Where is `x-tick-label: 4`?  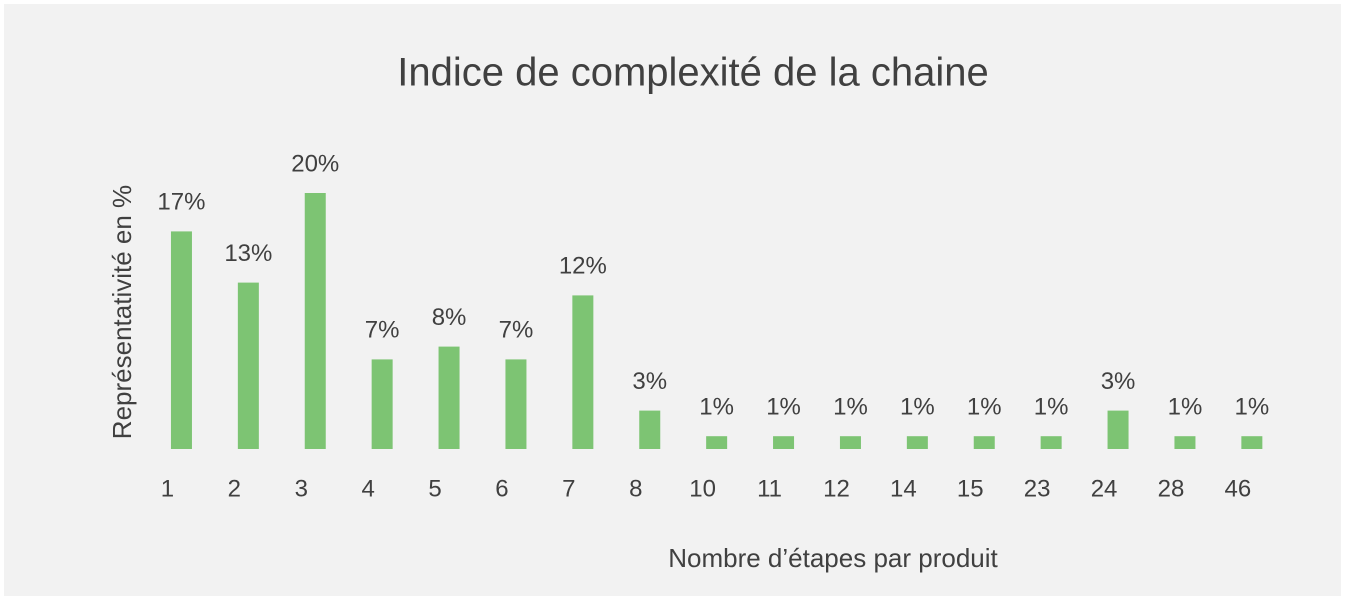
x-tick-label: 4 is located at coordinates (367, 488).